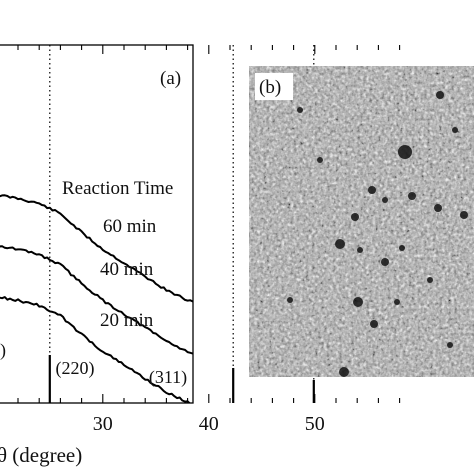 The width and height of the screenshot is (474, 474). Describe the element at coordinates (127, 320) in the screenshot. I see `series-label: 20 min` at that location.